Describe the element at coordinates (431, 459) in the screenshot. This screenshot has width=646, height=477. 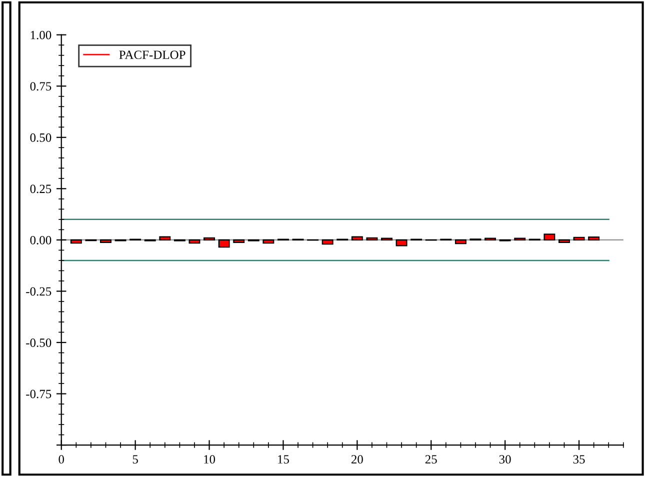
I see `x-tick-label: 25` at that location.